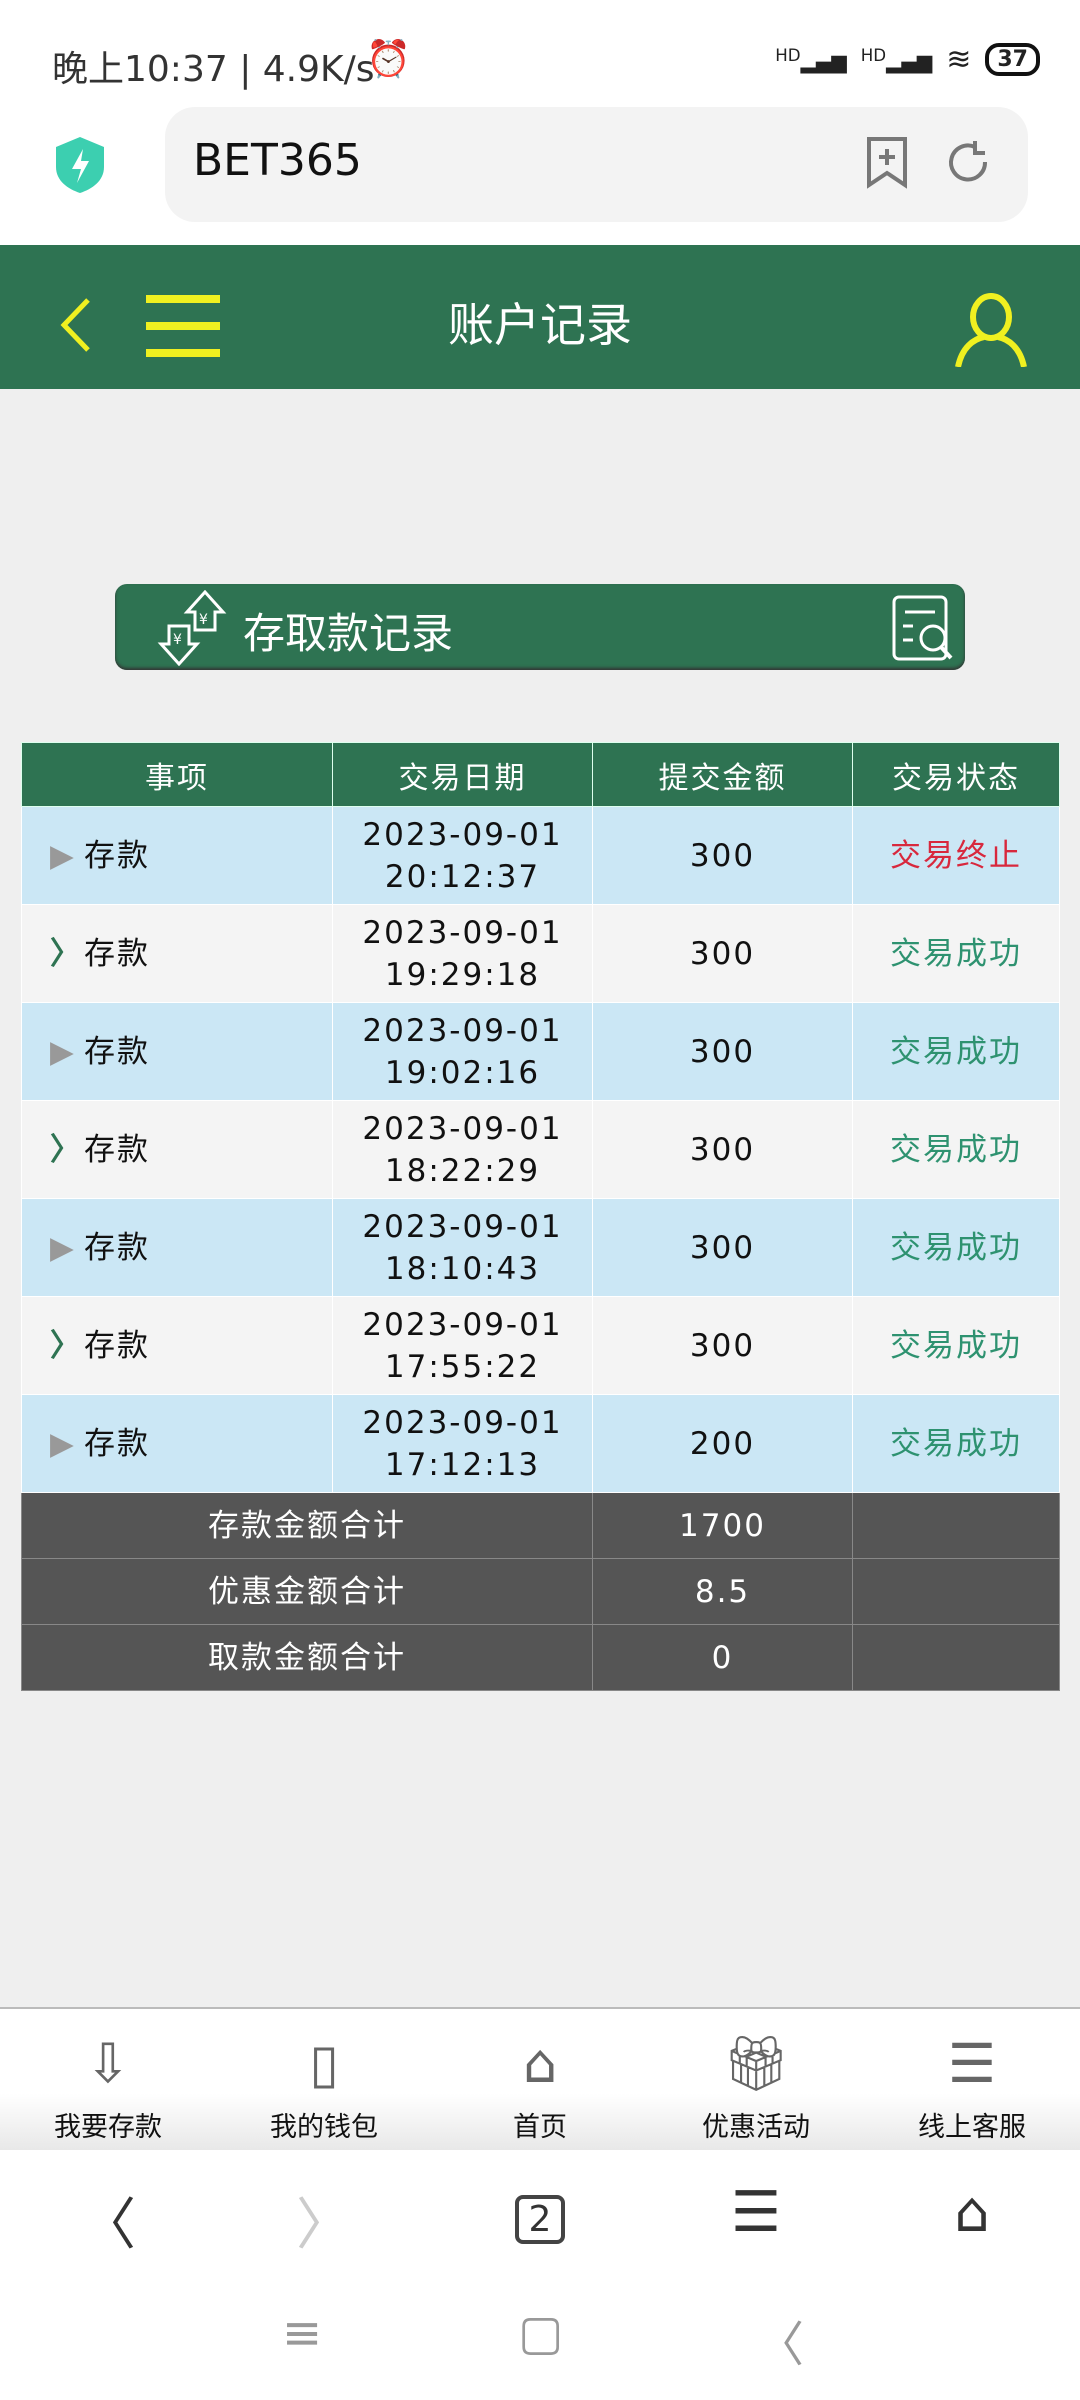 The width and height of the screenshot is (1080, 2400). Describe the element at coordinates (756, 2127) in the screenshot. I see `tab-label: 优惠活动` at that location.